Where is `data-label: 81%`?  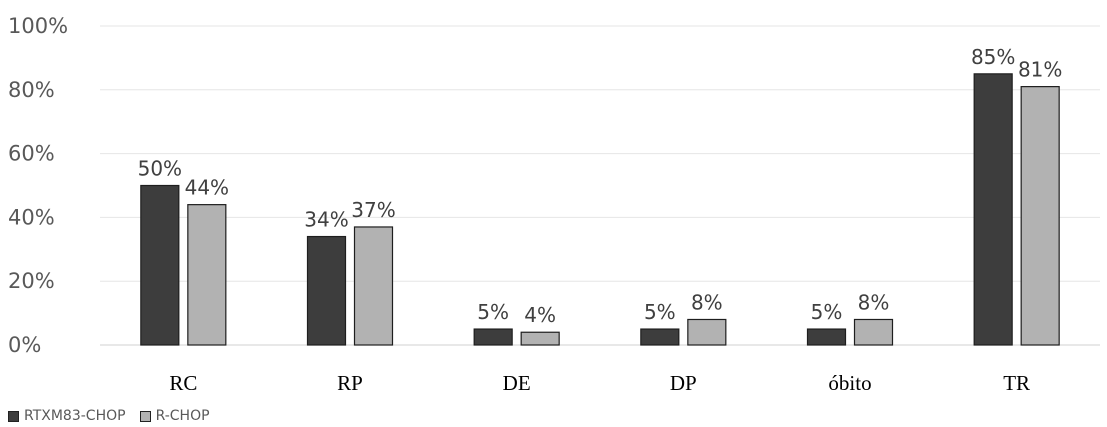 data-label: 81% is located at coordinates (1040, 70).